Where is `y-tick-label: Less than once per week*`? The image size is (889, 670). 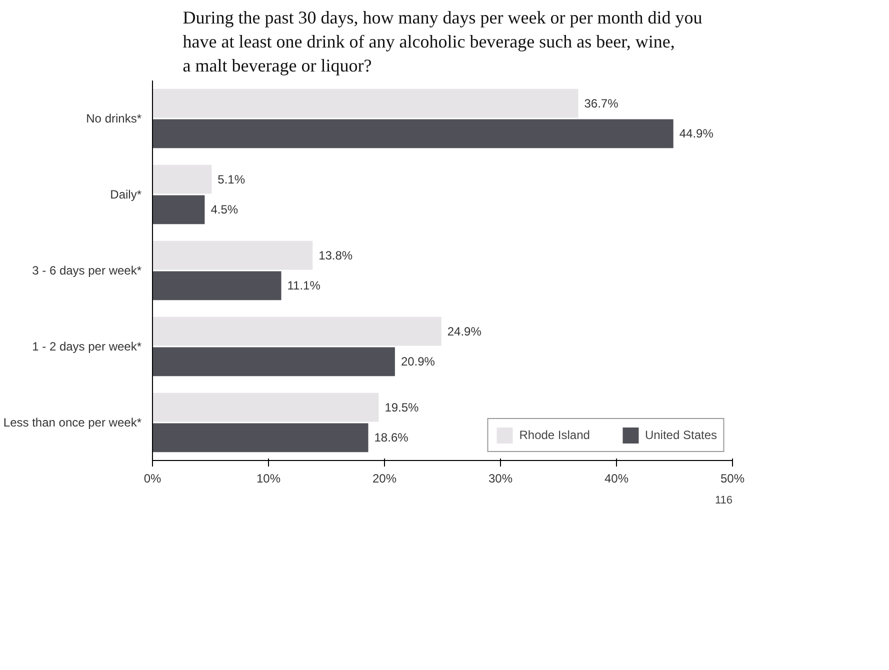
y-tick-label: Less than once per week* is located at coordinates (72, 423).